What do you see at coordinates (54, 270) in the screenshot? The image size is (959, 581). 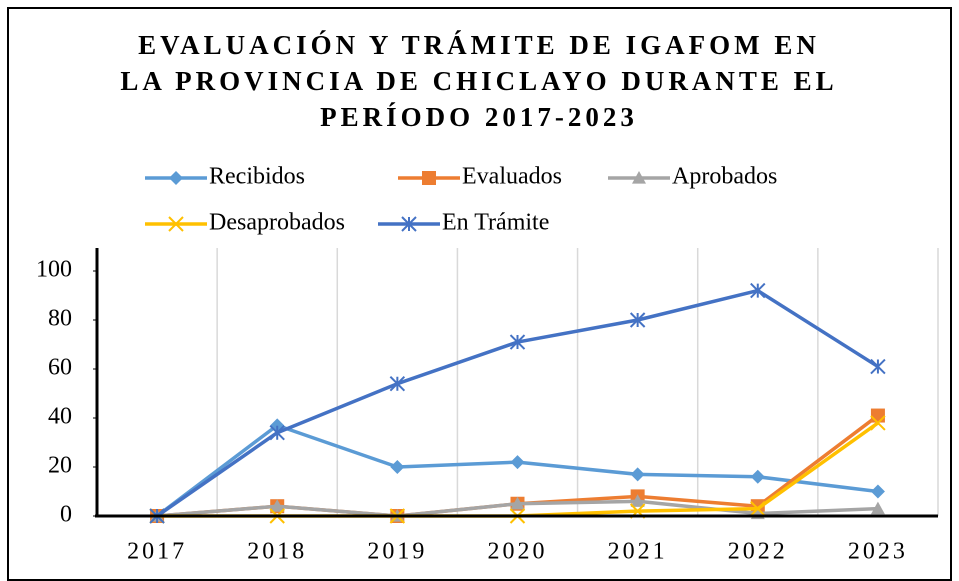 I see `y-tick-label: 100` at bounding box center [54, 270].